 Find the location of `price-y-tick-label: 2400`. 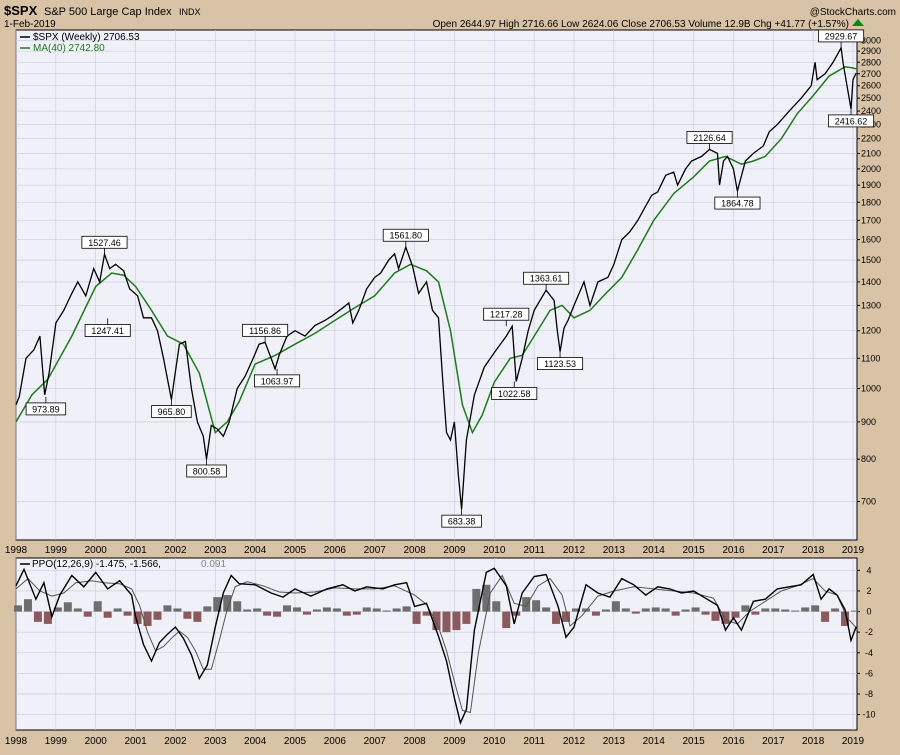

price-y-tick-label: 2400 is located at coordinates (871, 111).